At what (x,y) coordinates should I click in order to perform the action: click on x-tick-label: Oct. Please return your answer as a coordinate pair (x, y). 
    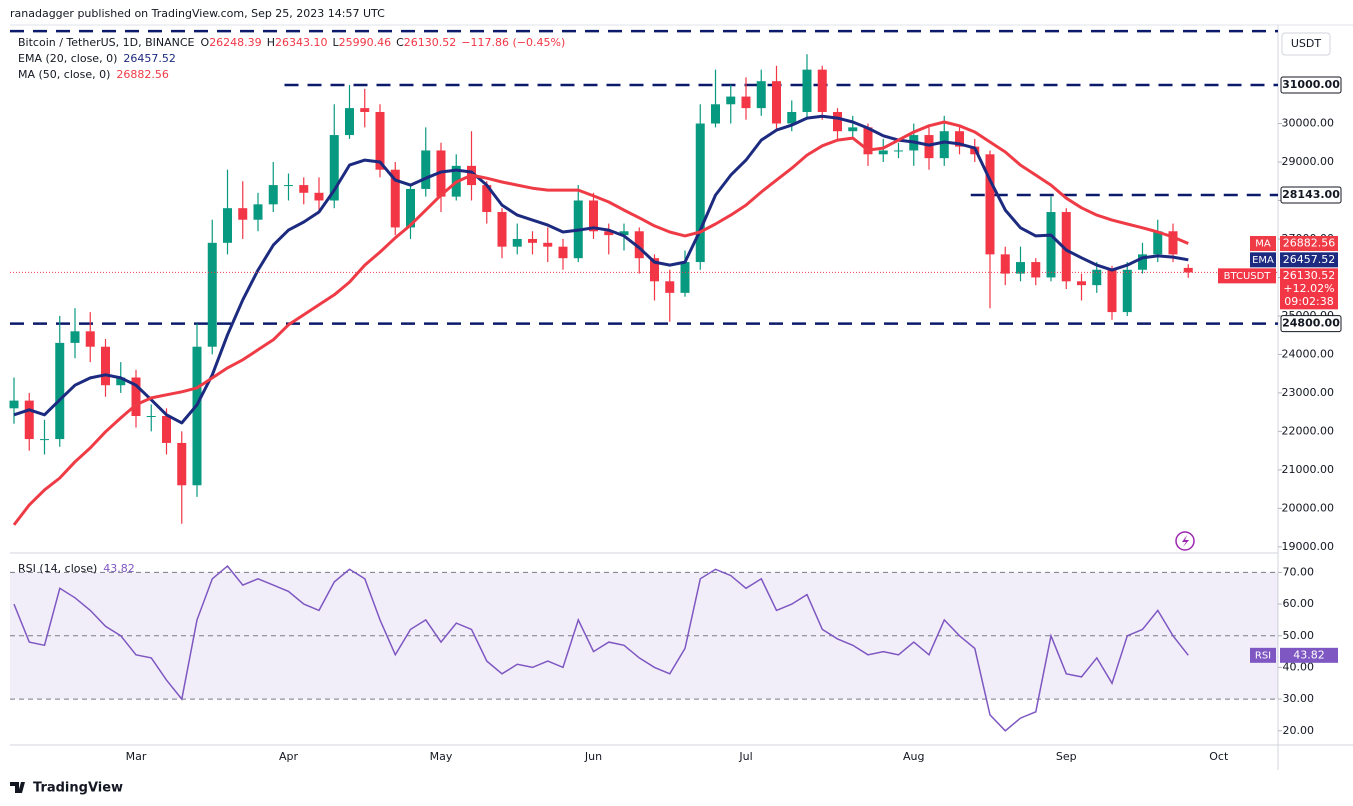
    Looking at the image, I should click on (1219, 756).